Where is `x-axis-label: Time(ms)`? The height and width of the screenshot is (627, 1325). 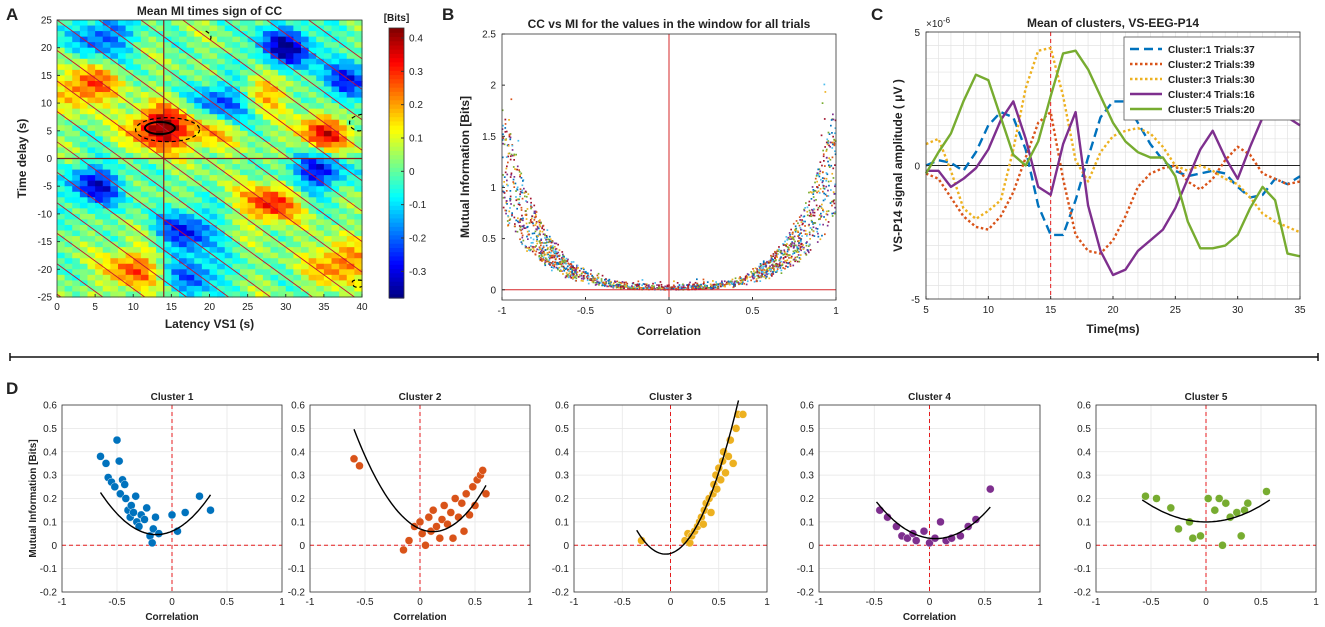 x-axis-label: Time(ms) is located at coordinates (1112, 329).